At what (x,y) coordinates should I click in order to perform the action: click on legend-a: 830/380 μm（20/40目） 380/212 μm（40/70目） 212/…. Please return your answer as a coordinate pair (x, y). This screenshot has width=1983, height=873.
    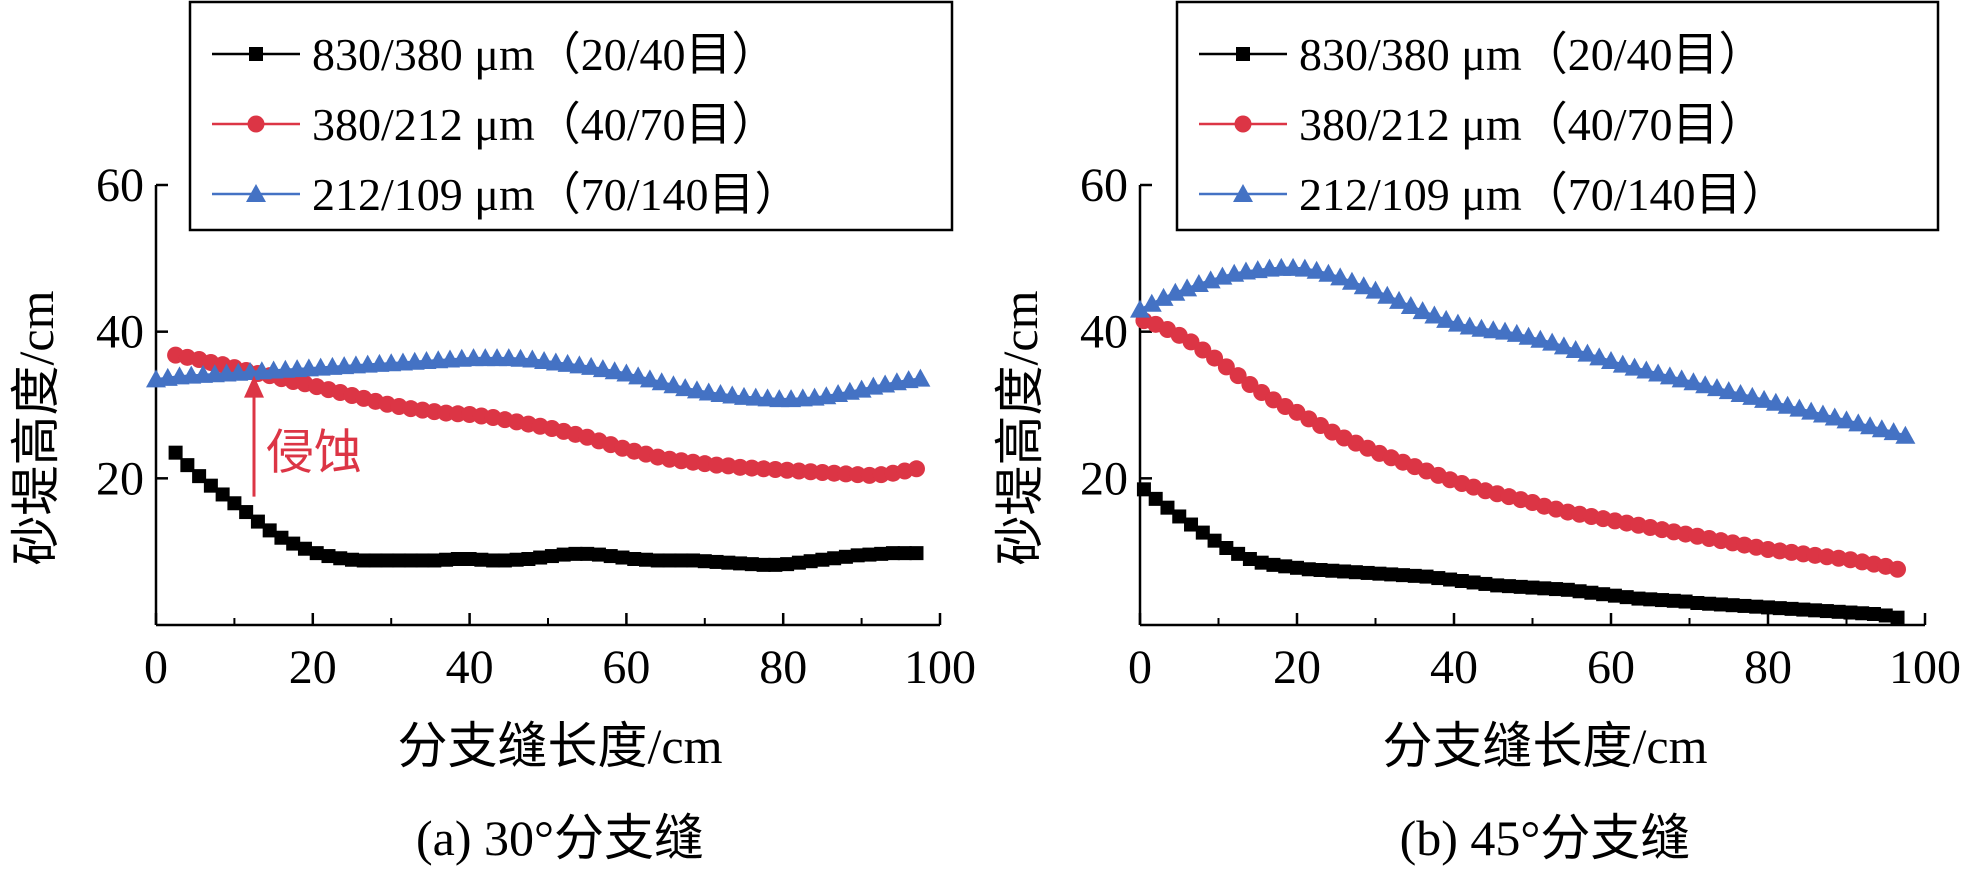
    Looking at the image, I should click on (571, 116).